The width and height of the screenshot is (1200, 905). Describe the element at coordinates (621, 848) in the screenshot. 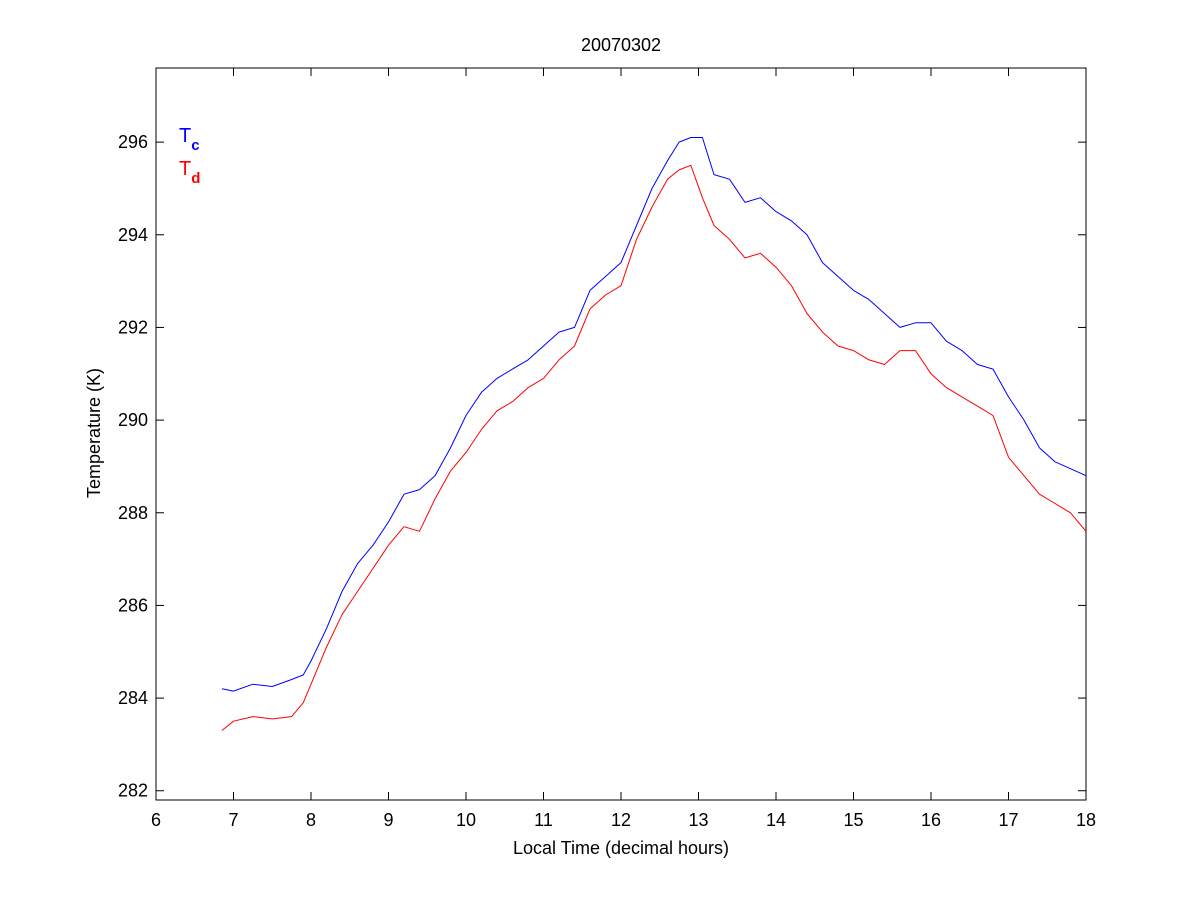

I see `x-axis-label: Local Time (decimal hours)` at that location.